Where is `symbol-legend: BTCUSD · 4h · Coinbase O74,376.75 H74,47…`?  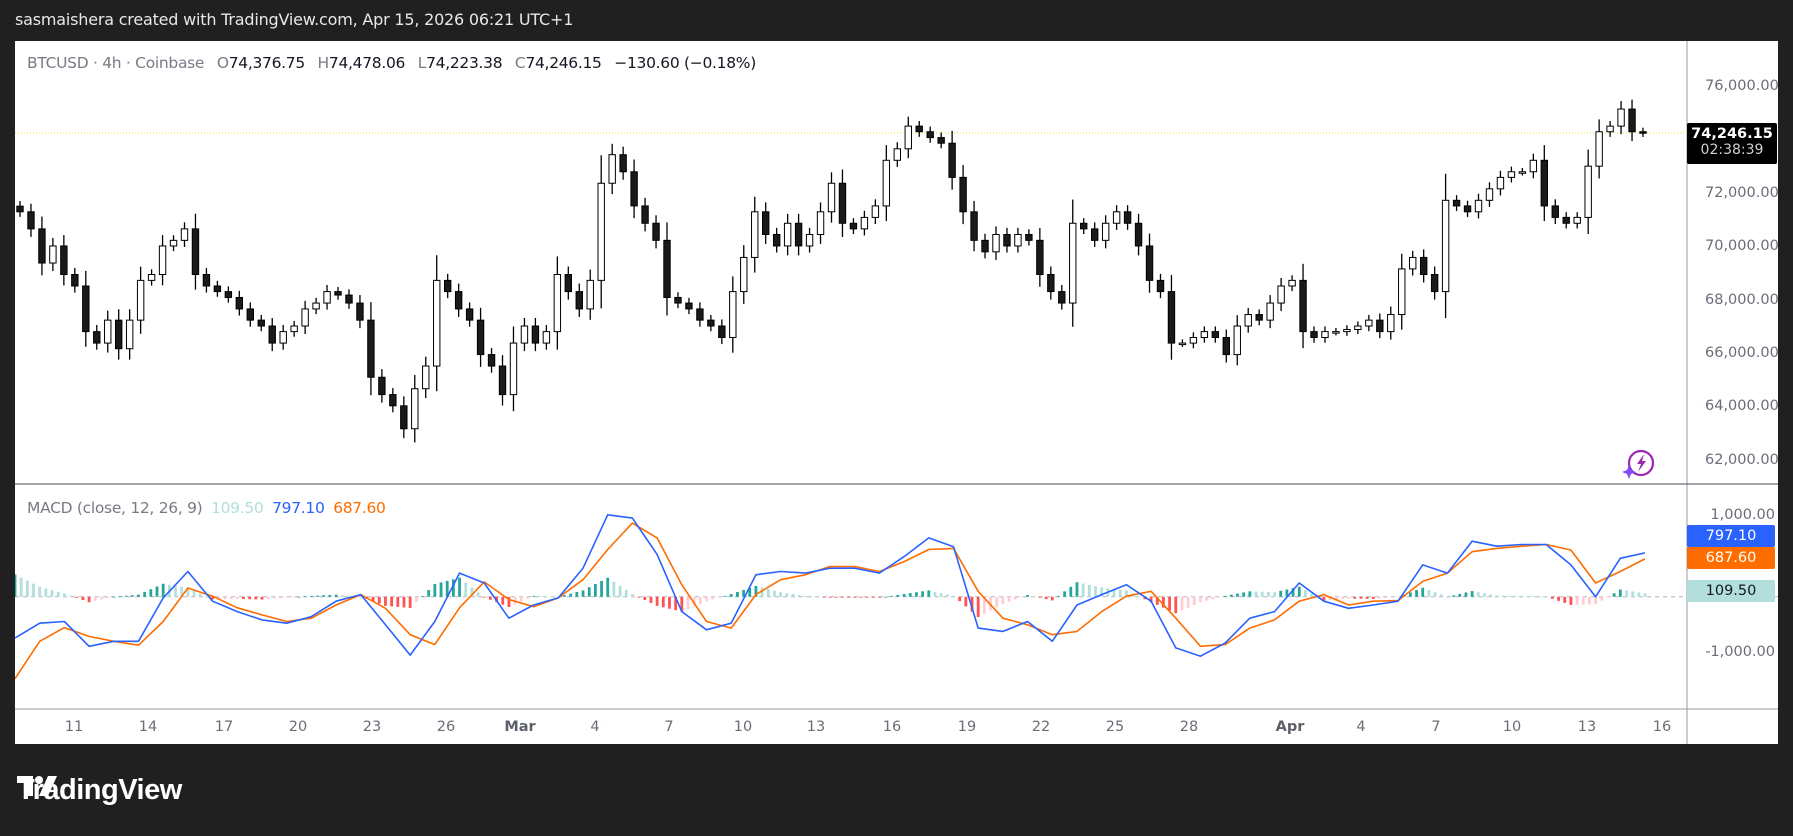
symbol-legend: BTCUSD · 4h · Coinbase O74,376.75 H74,47… is located at coordinates (391, 63).